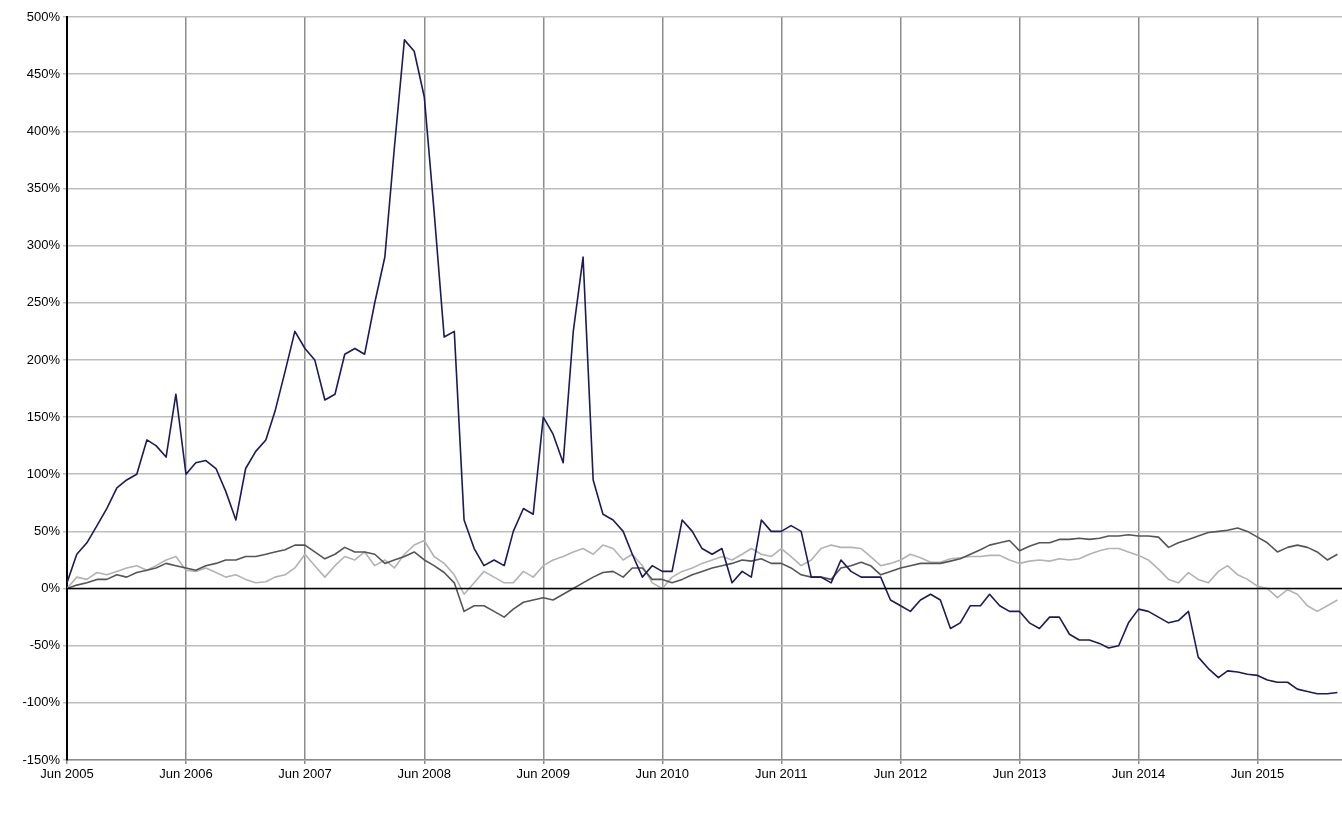  I want to click on y-tick-label: 350%, so click(43, 188).